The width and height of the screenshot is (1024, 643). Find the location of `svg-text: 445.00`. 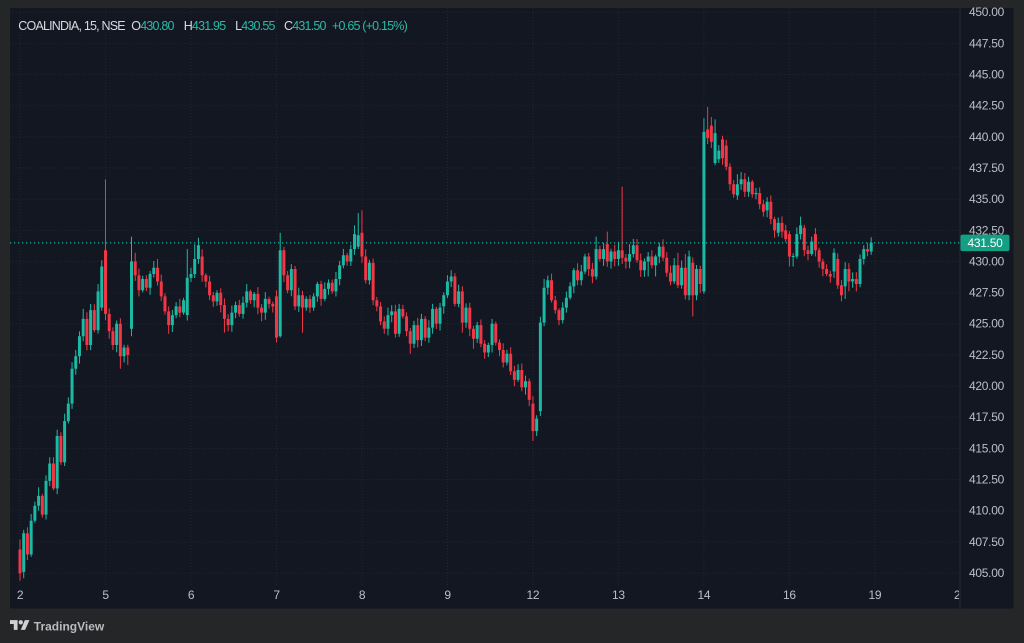

svg-text: 445.00 is located at coordinates (987, 74).